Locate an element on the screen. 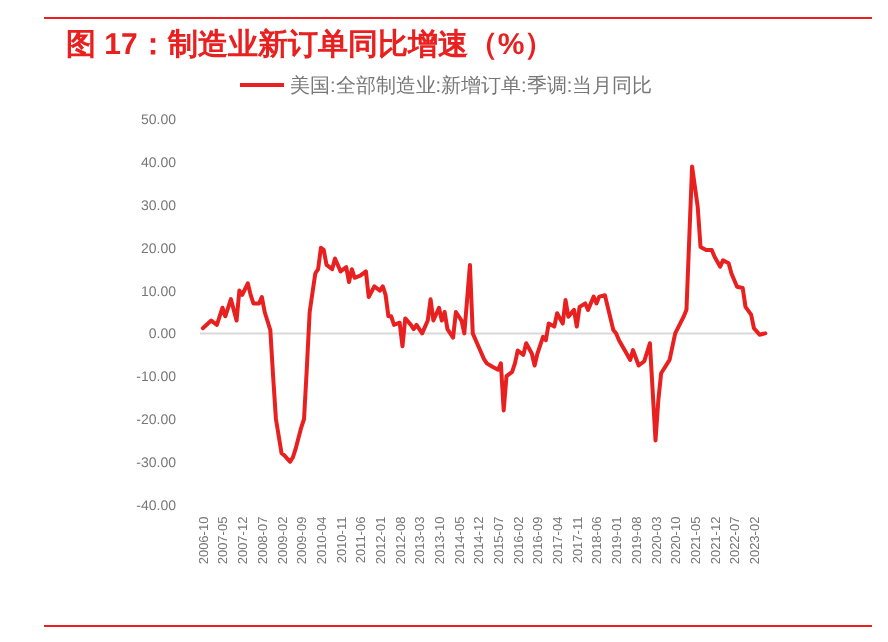 This screenshot has height=642, width=888. chart-title: 图 17：制造业新订单同比增速（%） is located at coordinates (310, 44).